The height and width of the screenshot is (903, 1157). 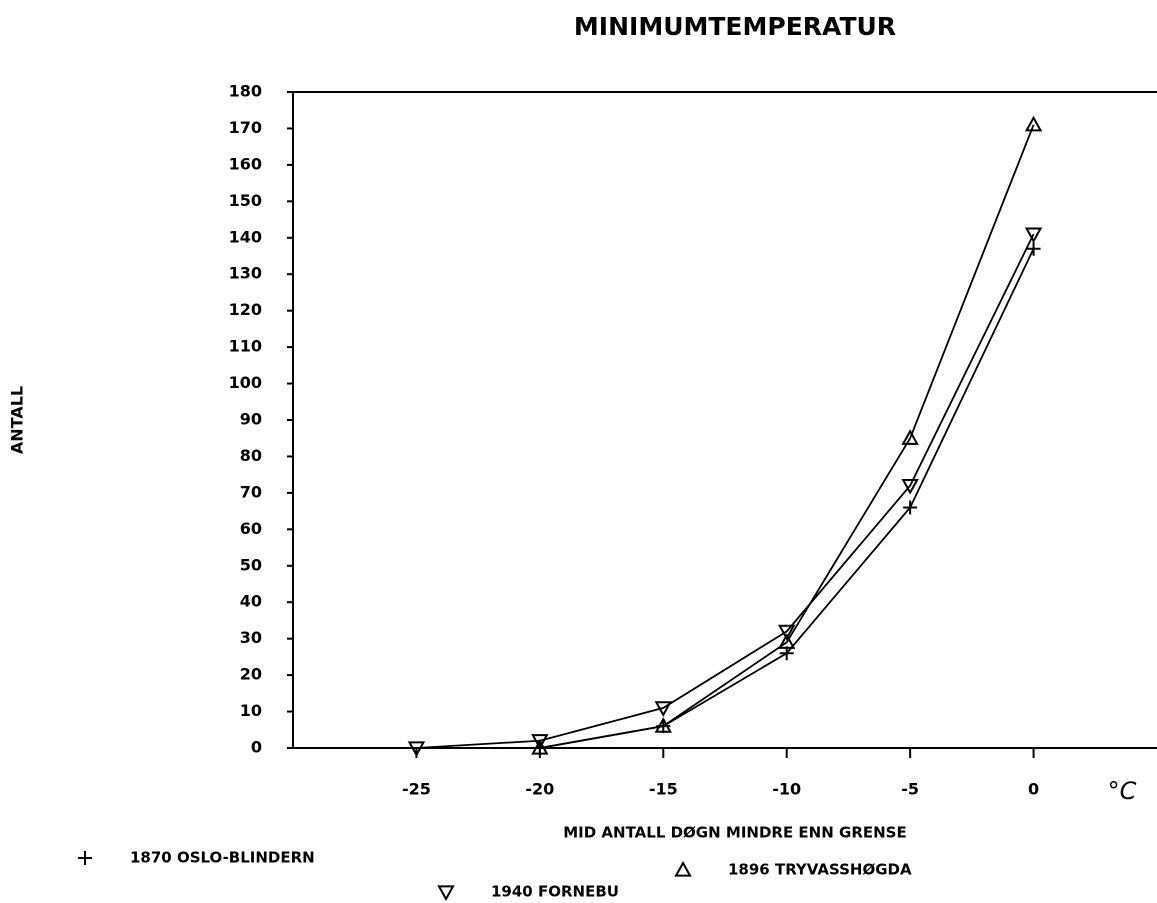 I want to click on y-tick-label: 10, so click(x=251, y=710).